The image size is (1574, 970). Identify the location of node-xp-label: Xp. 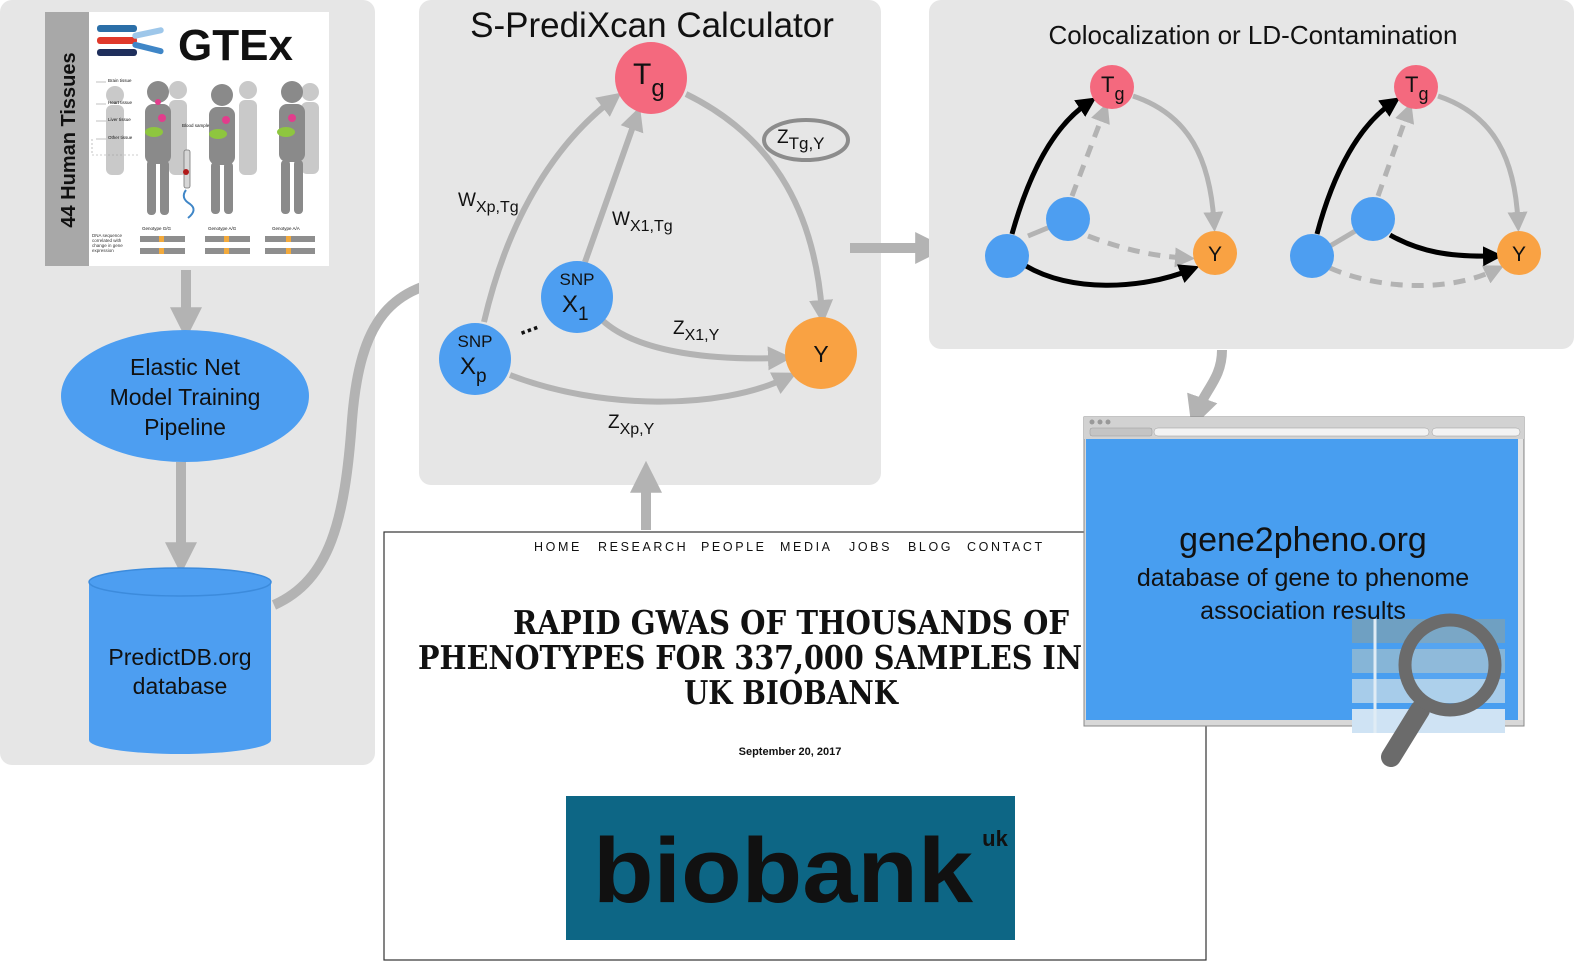
(473, 370).